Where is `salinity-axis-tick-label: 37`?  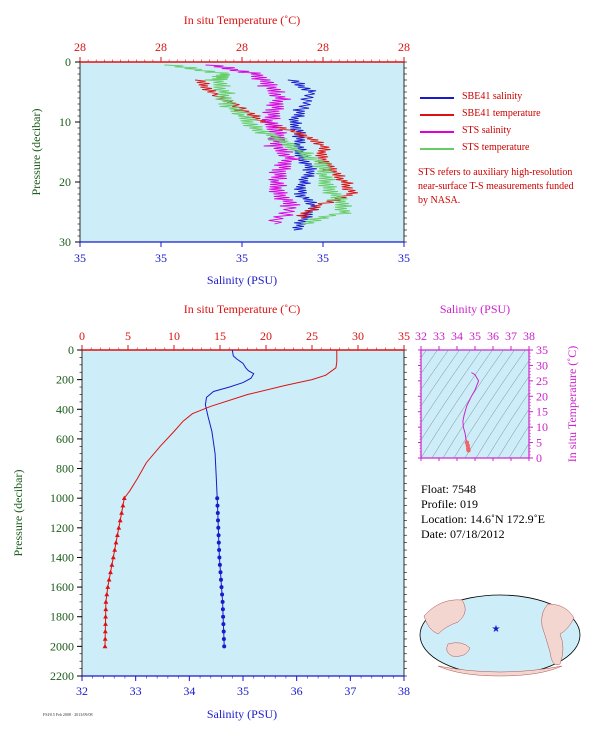
salinity-axis-tick-label: 37 is located at coordinates (350, 691).